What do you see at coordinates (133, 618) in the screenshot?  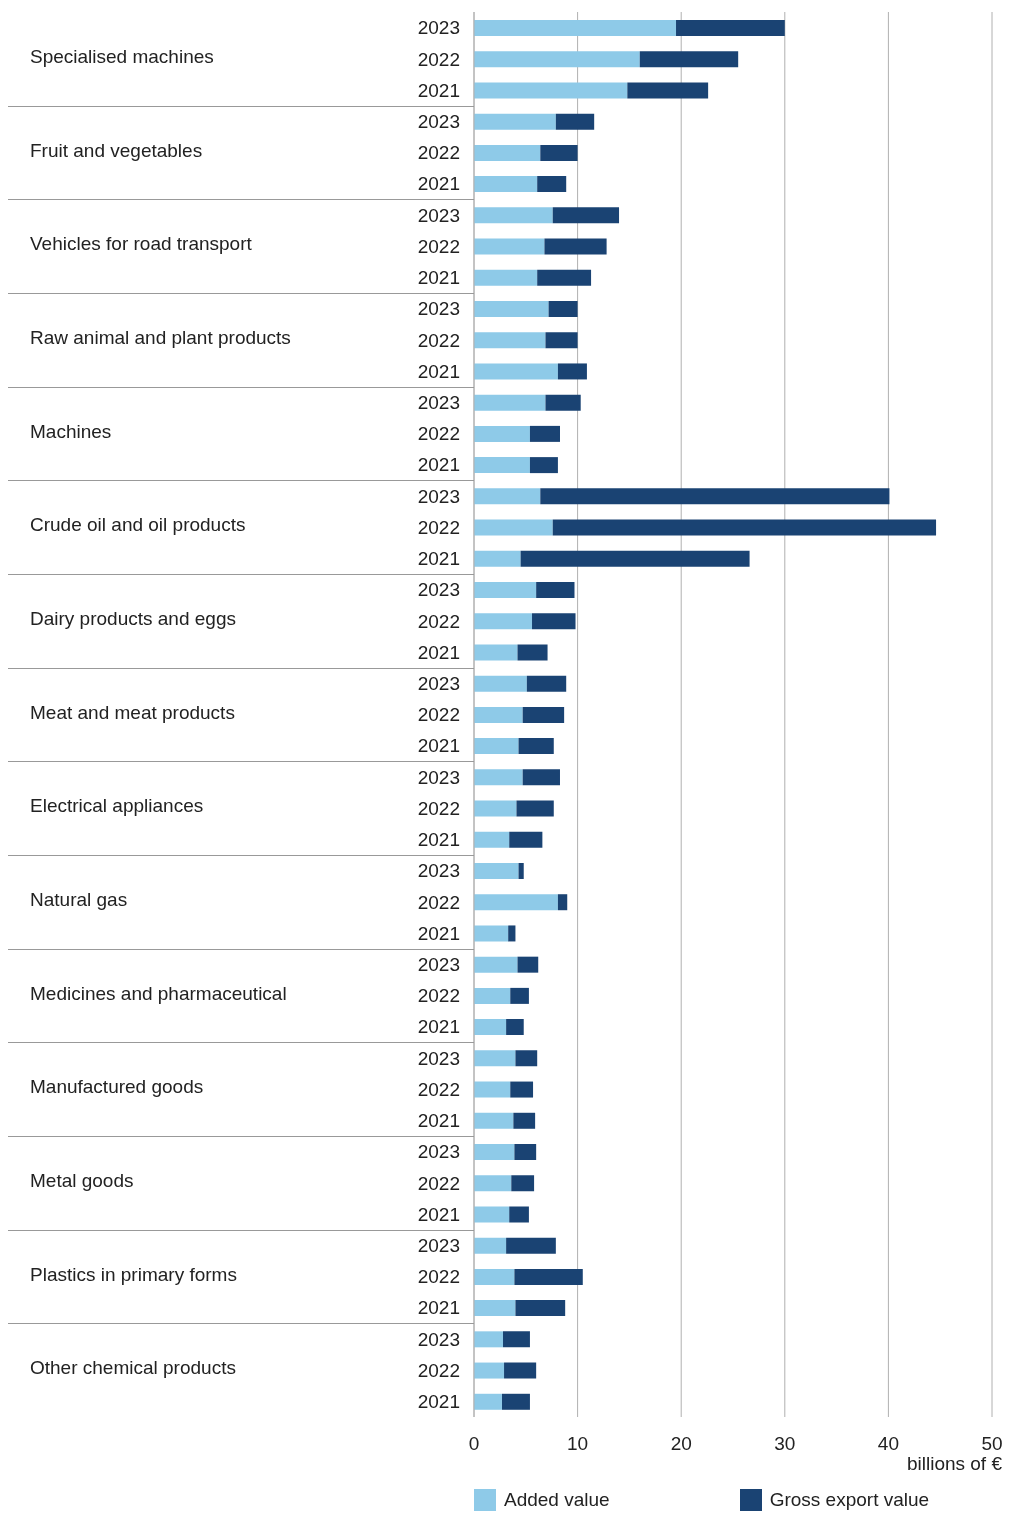 I see `text: Dairy products and eggs` at bounding box center [133, 618].